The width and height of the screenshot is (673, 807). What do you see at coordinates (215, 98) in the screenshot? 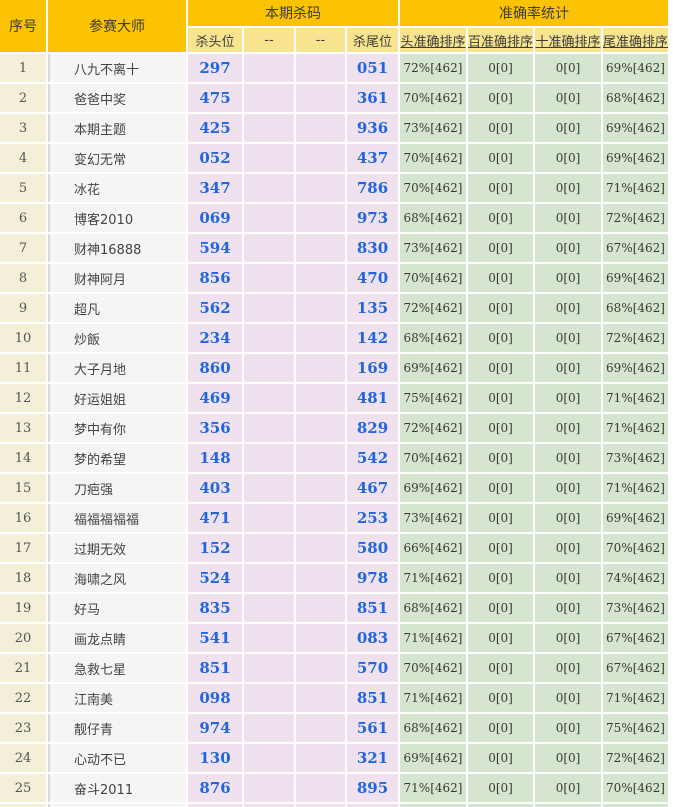
I see `kill-head-cell: 475` at bounding box center [215, 98].